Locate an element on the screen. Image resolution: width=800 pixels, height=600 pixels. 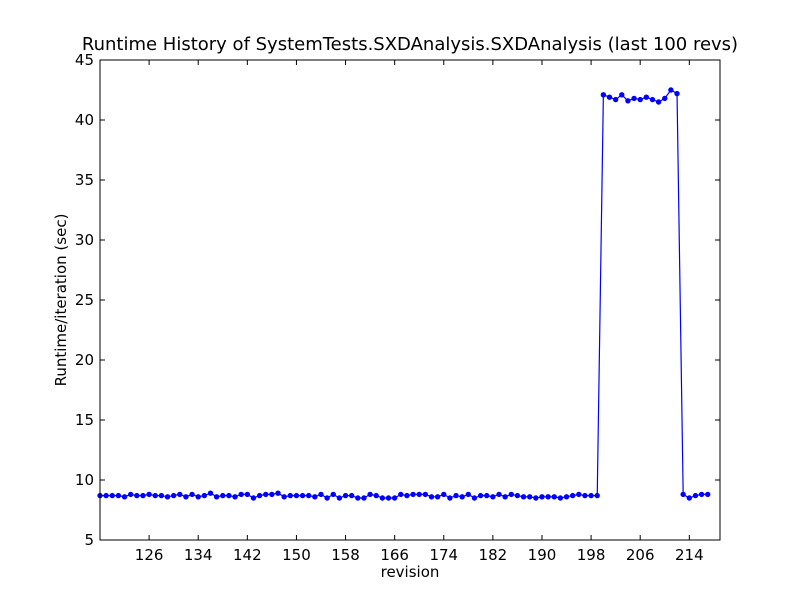
x-tick-label: 166 is located at coordinates (394, 555).